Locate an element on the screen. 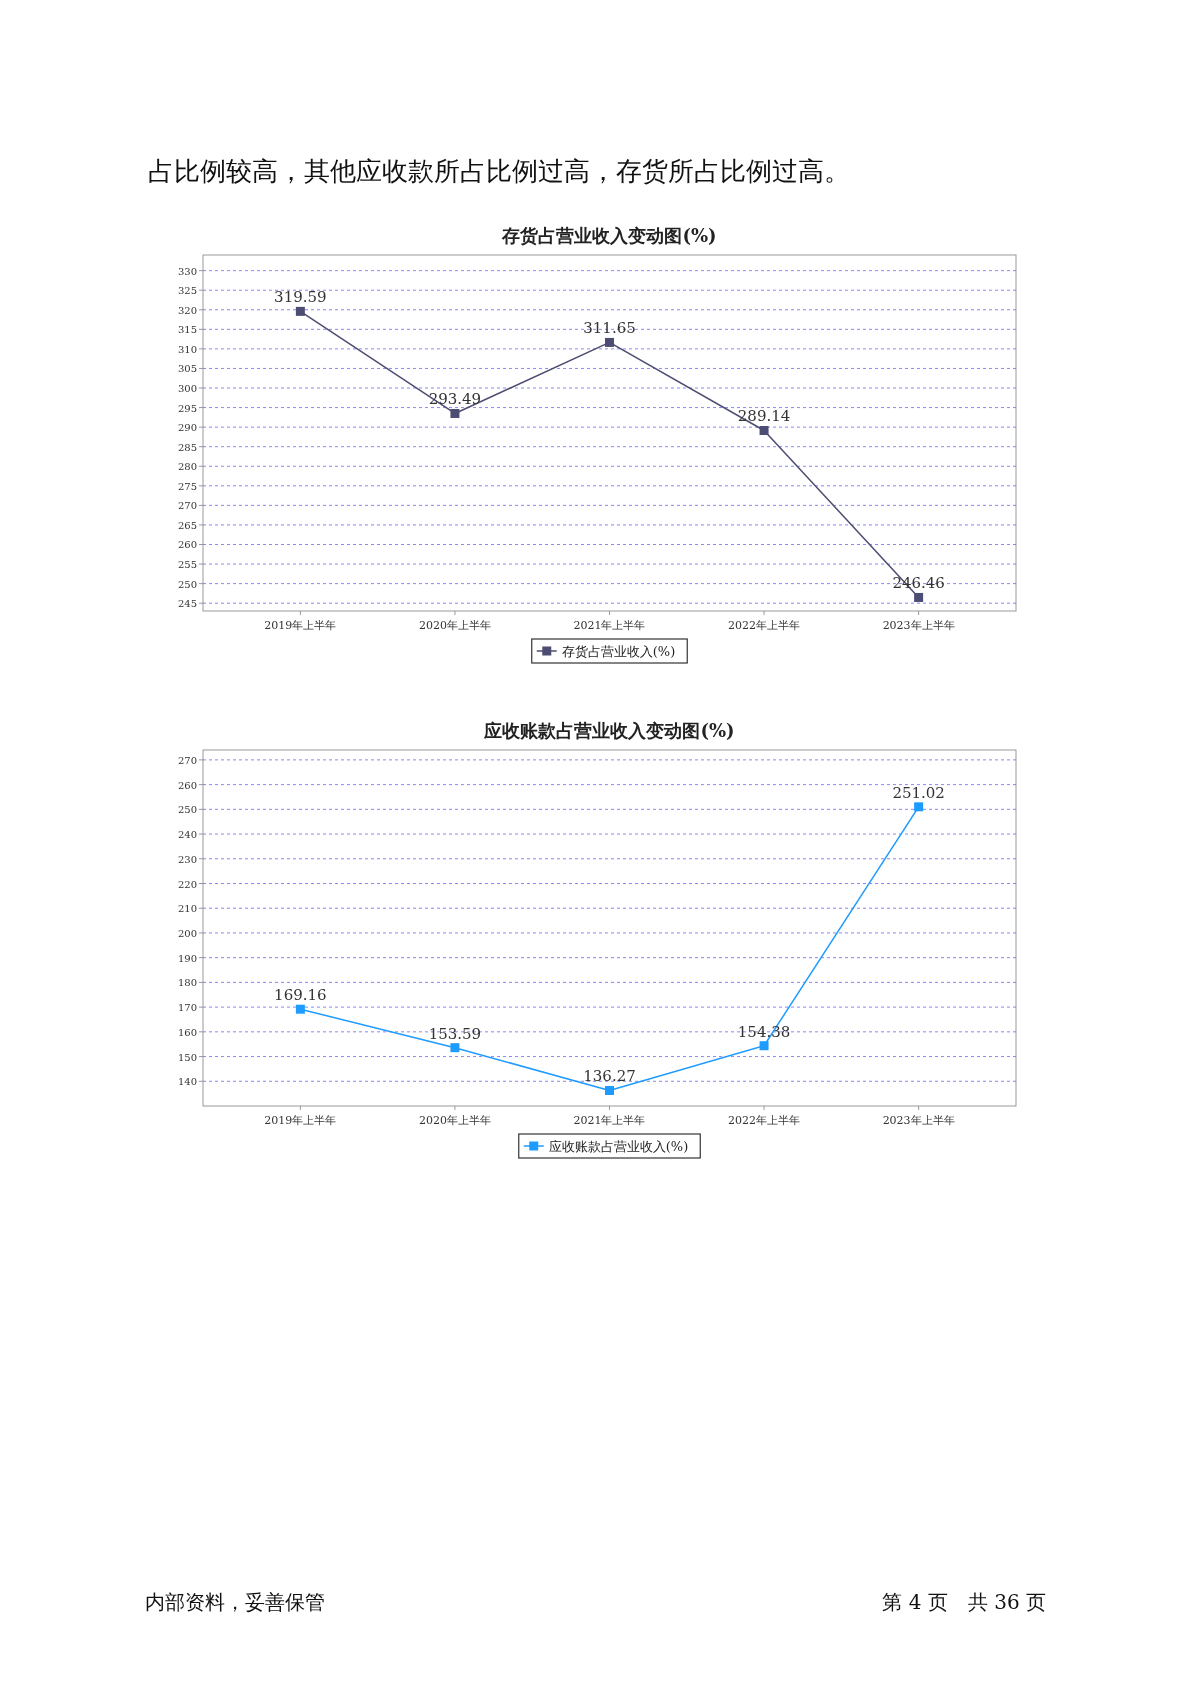 The image size is (1191, 1684). y-tick-label: 210 is located at coordinates (187, 909).